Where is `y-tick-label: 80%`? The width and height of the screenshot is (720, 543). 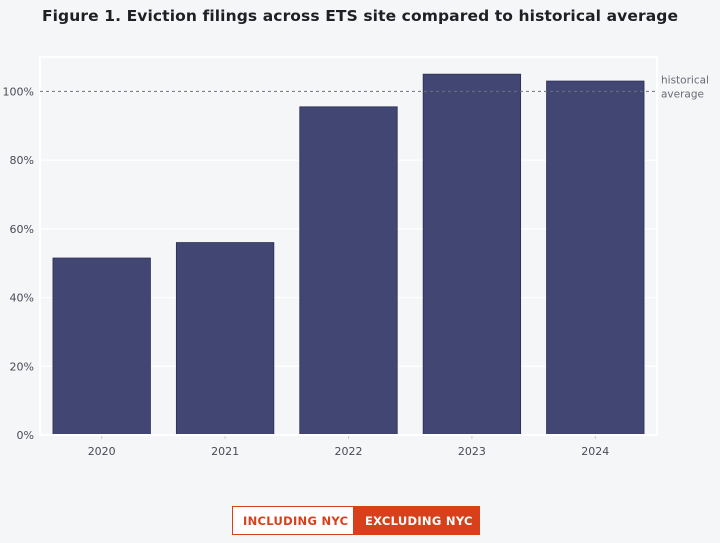
y-tick-label: 80% is located at coordinates (22, 160).